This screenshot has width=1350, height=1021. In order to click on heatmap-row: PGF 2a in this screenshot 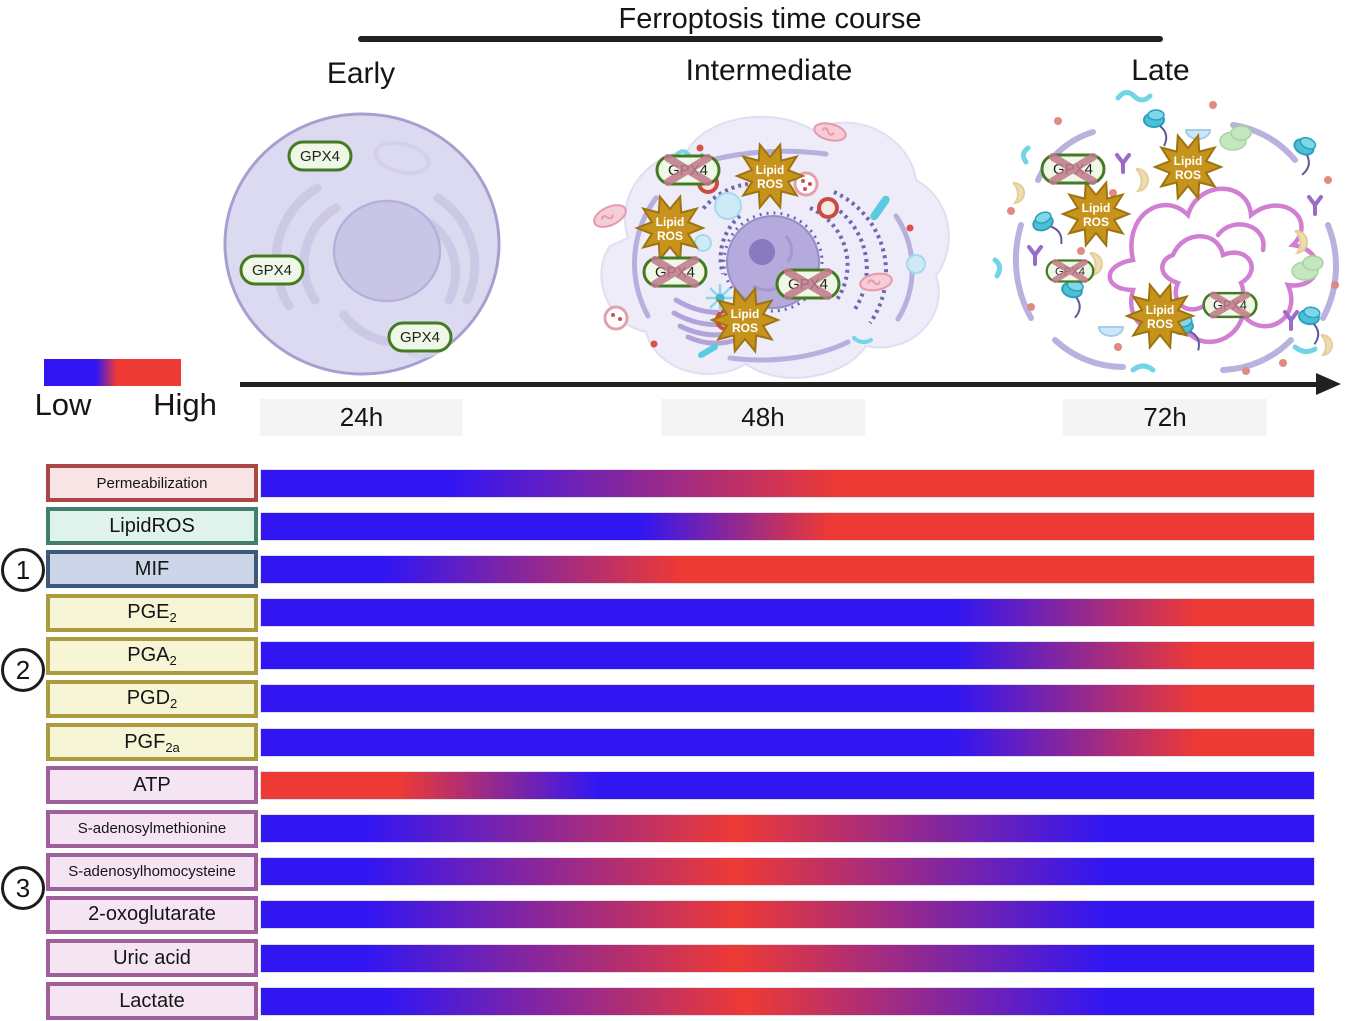, I will do `click(686, 742)`.